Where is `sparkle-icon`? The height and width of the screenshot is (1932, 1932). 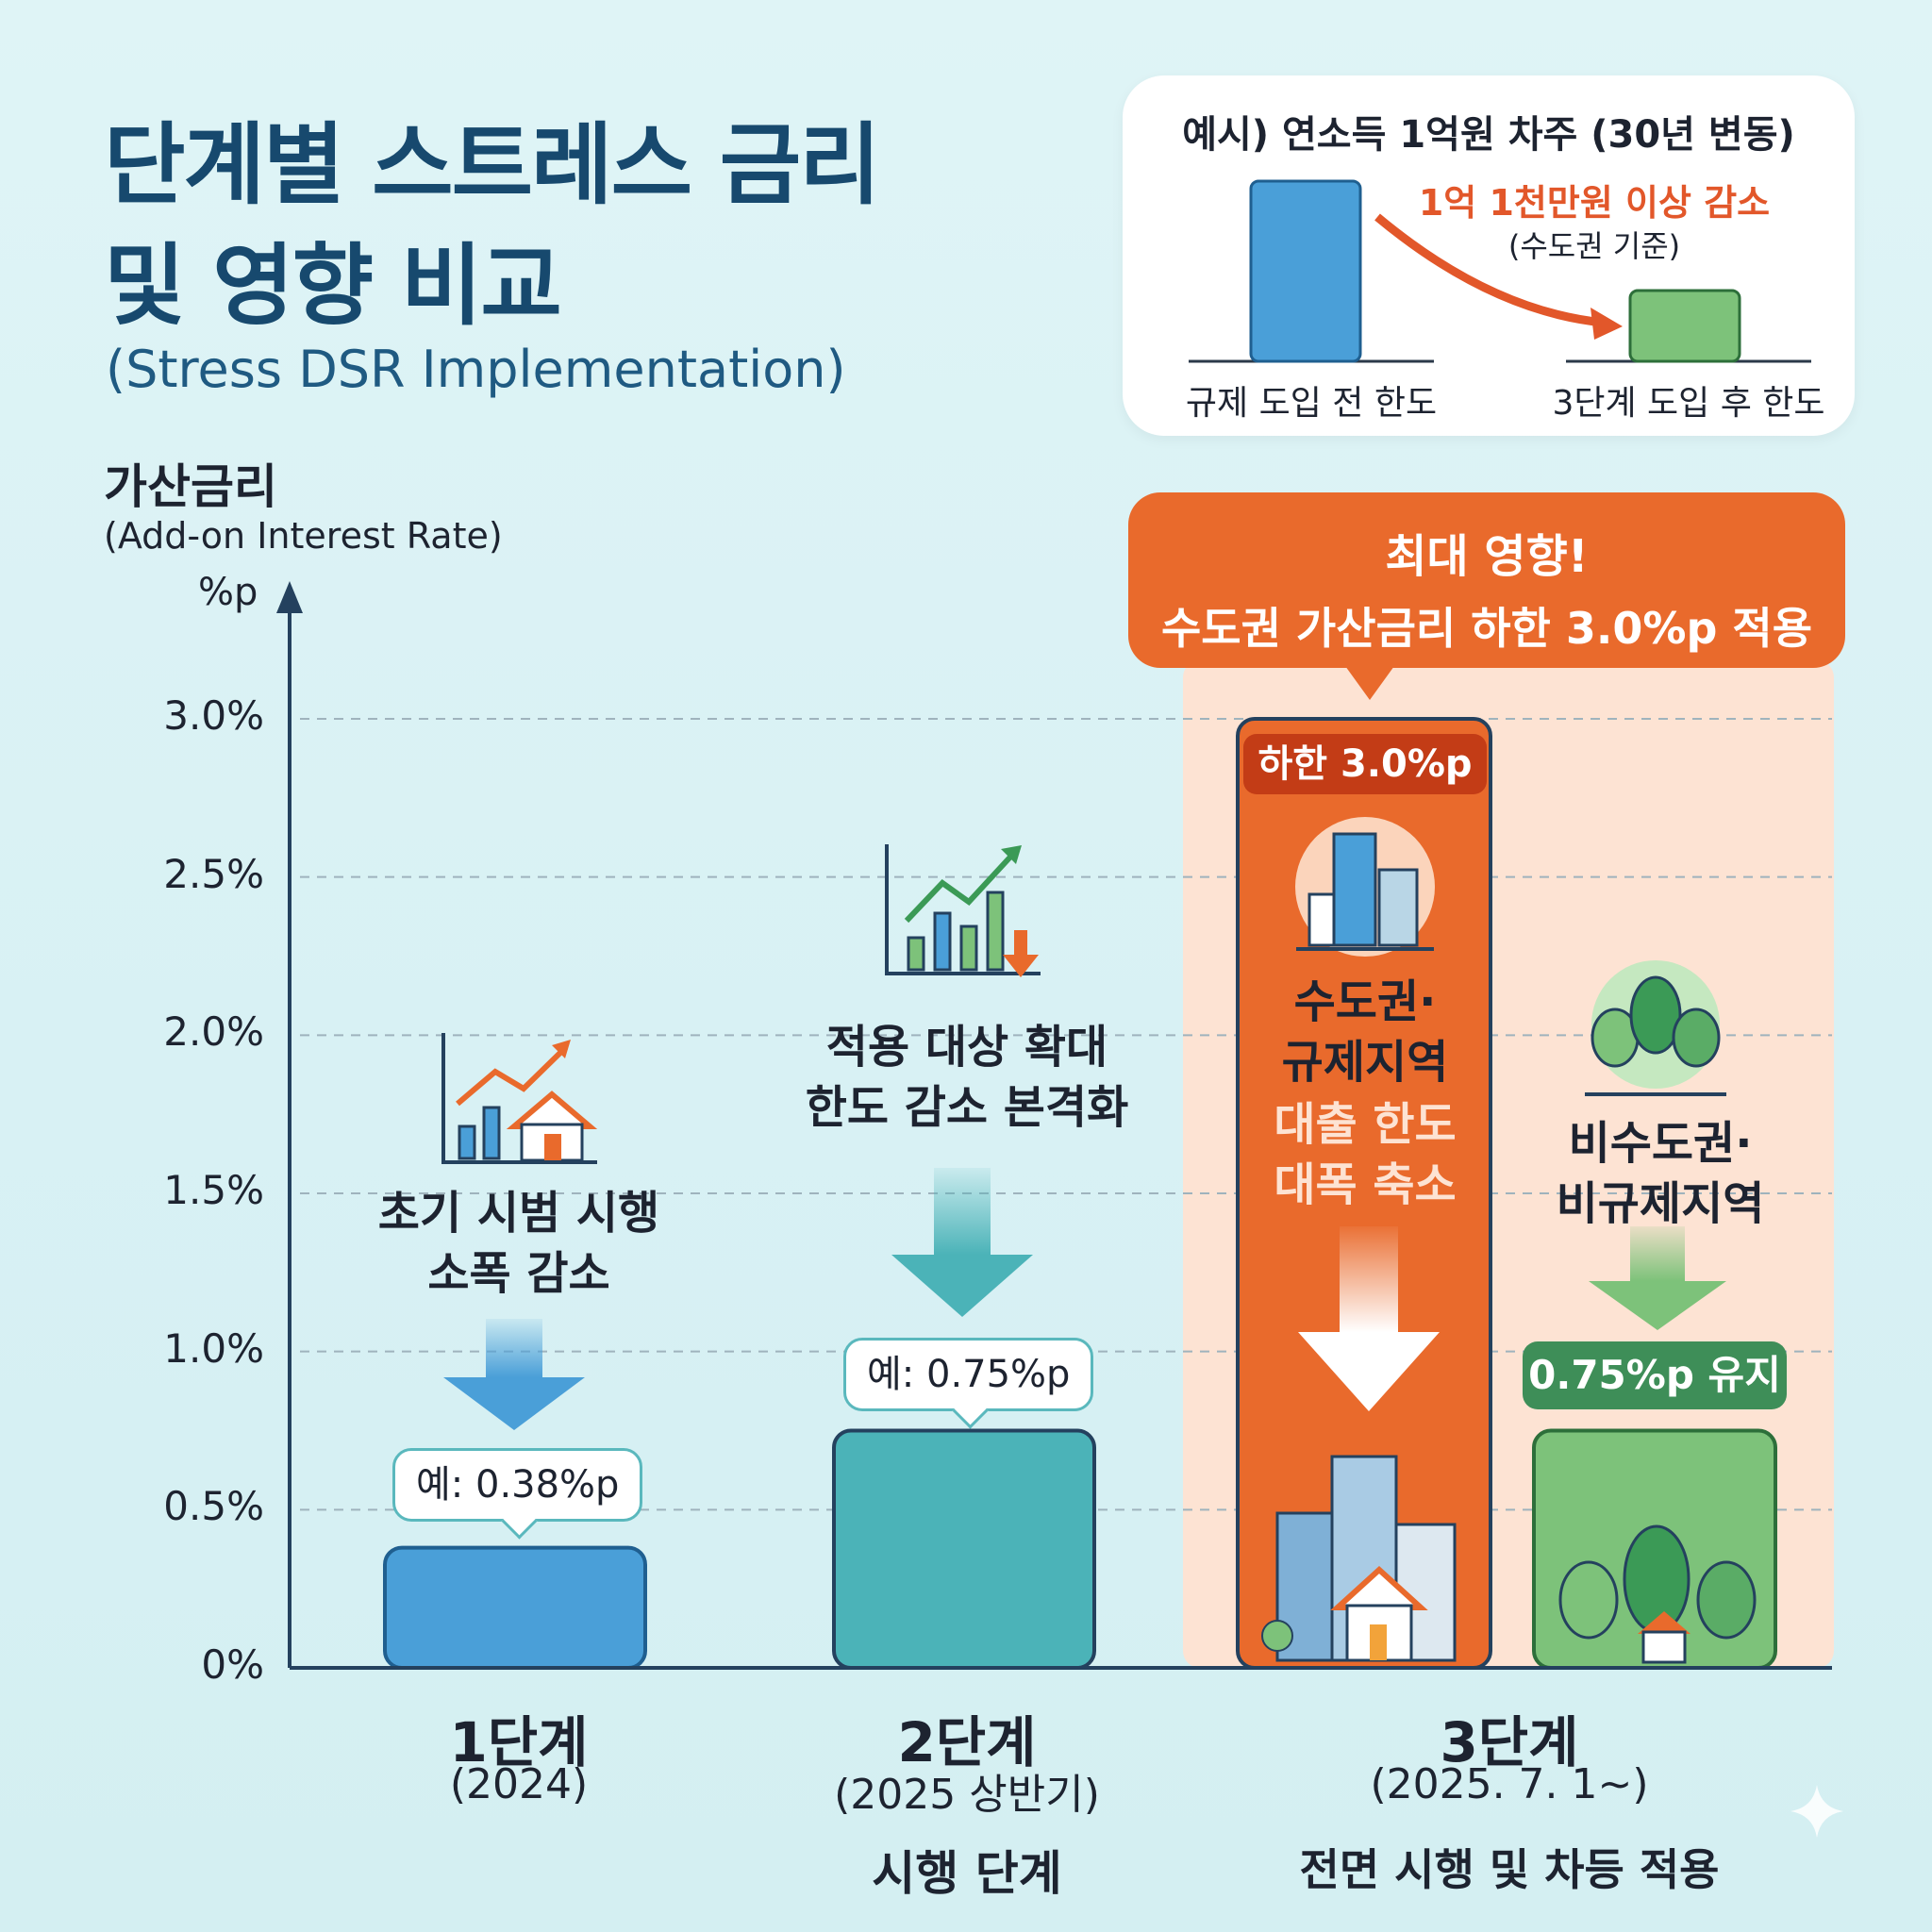 sparkle-icon is located at coordinates (1817, 1812).